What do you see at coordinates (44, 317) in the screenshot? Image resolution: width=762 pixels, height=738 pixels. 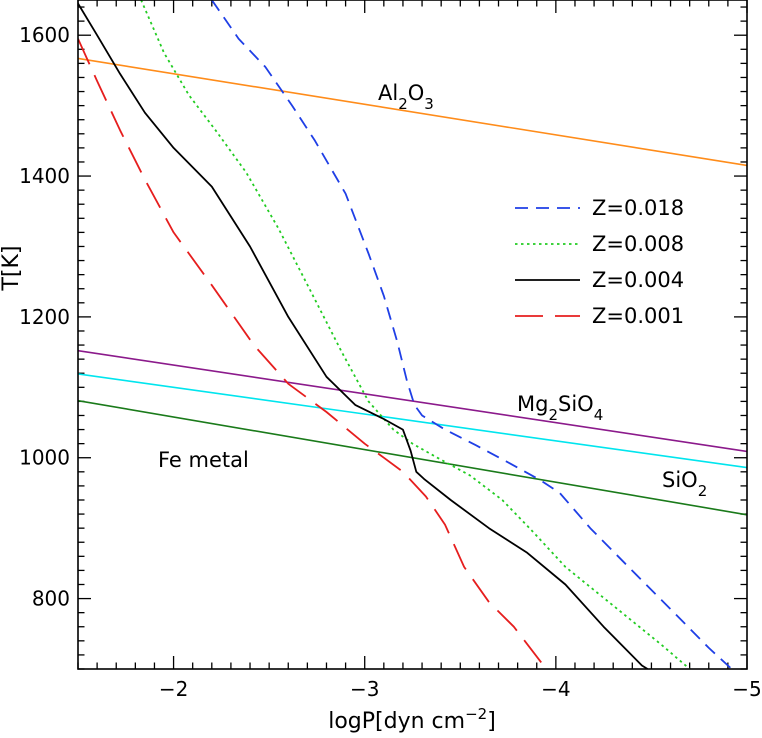 I see `y-tick-label: 1200` at bounding box center [44, 317].